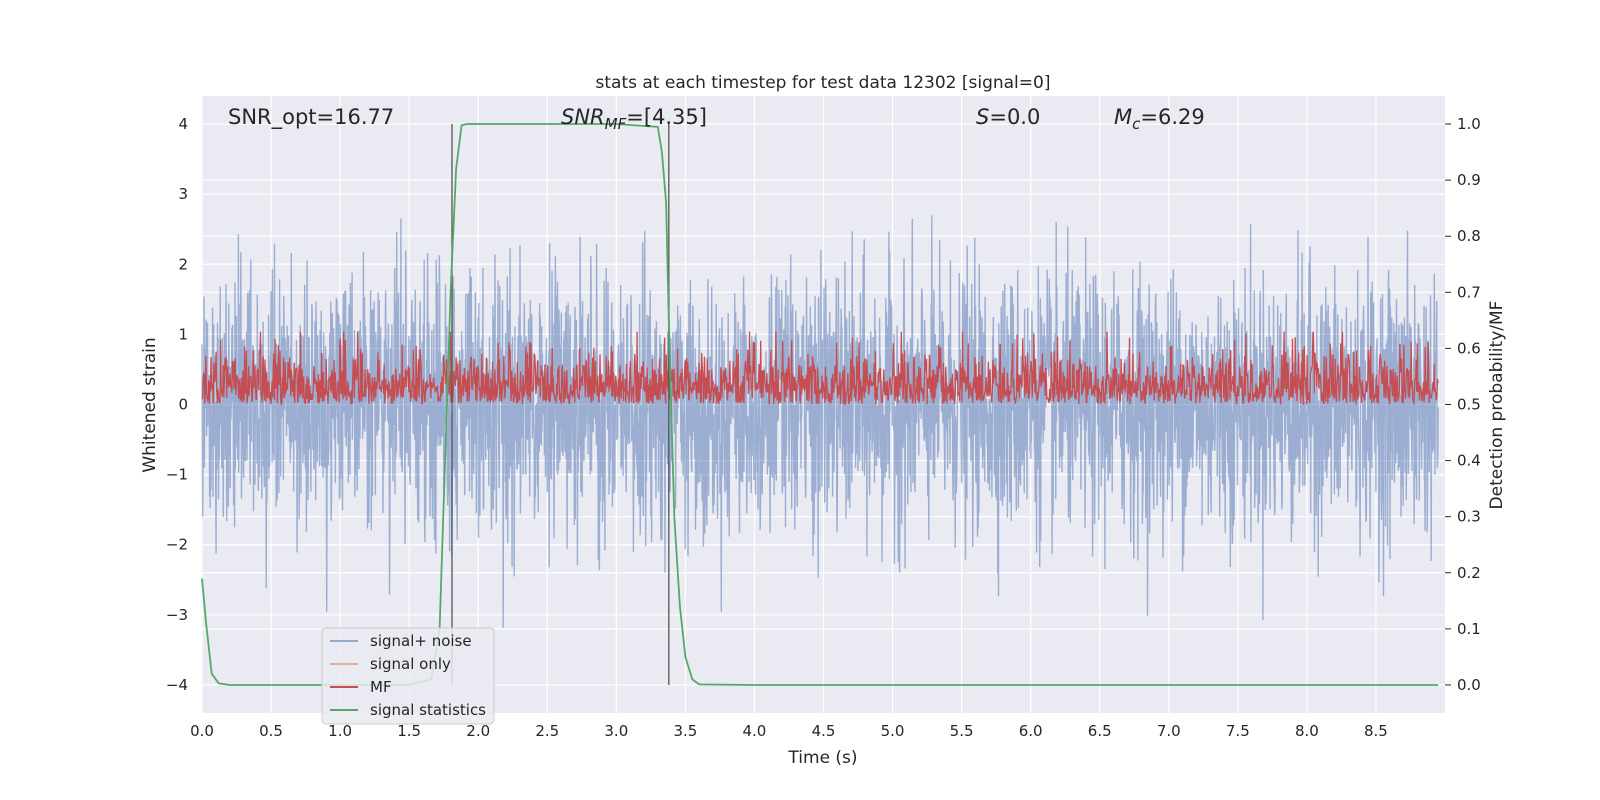 This screenshot has height=800, width=1600. What do you see at coordinates (1376, 731) in the screenshot?
I see `x-tick-label: 8.5` at bounding box center [1376, 731].